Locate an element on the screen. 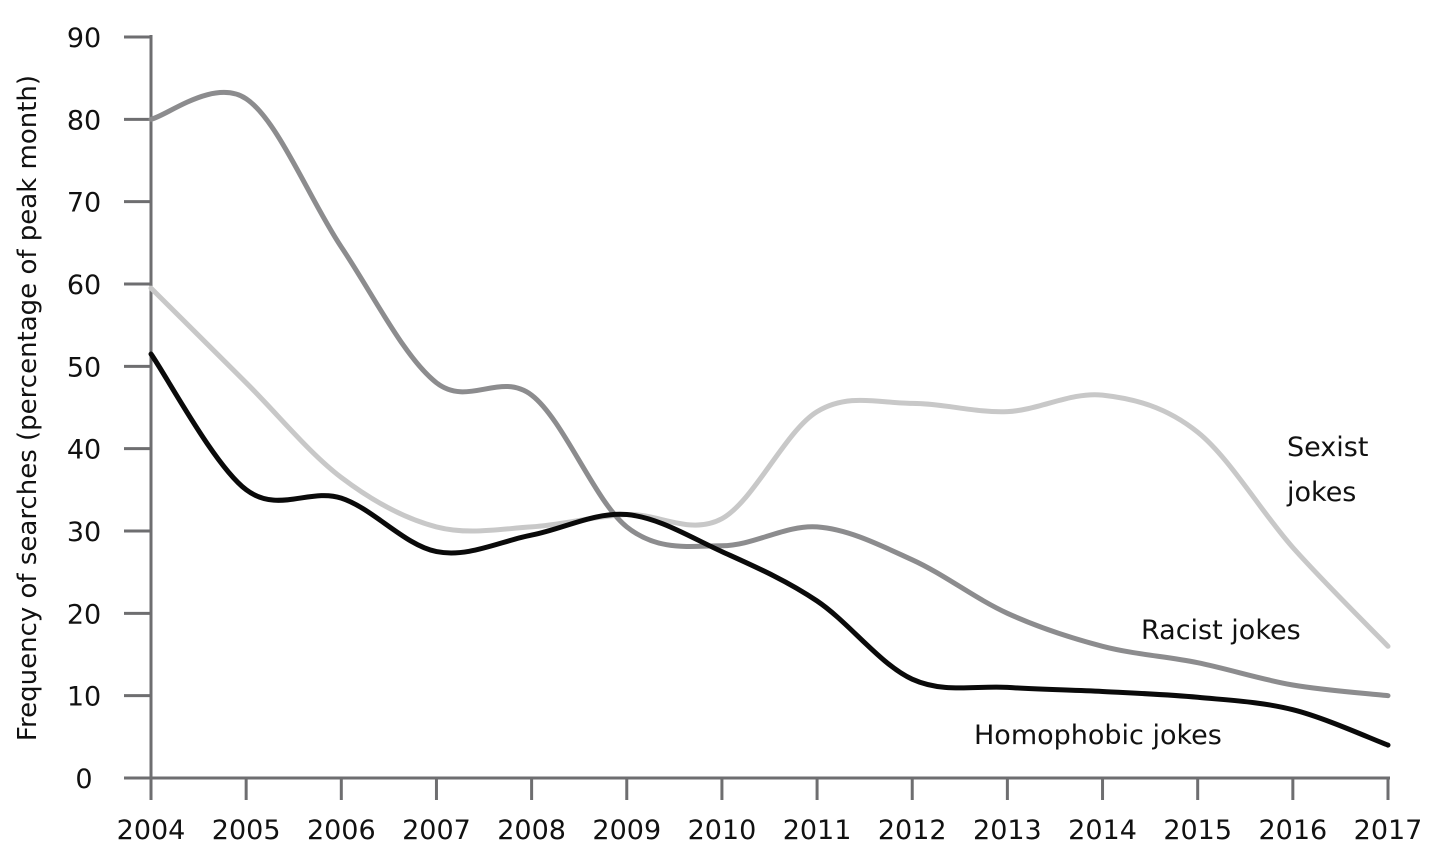  x-tick-label: 2004 is located at coordinates (151, 830).